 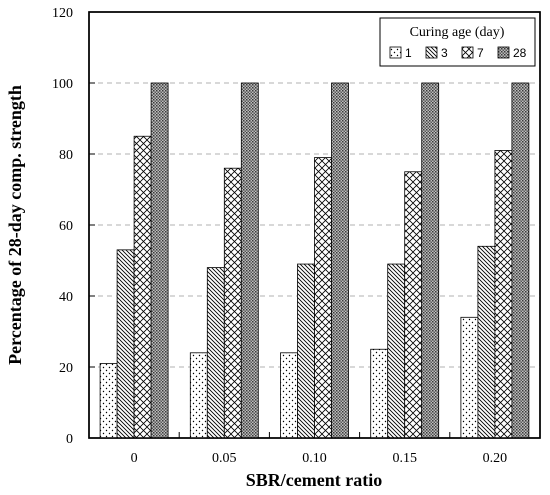 I want to click on bar-7-day-0.05, so click(x=232, y=303).